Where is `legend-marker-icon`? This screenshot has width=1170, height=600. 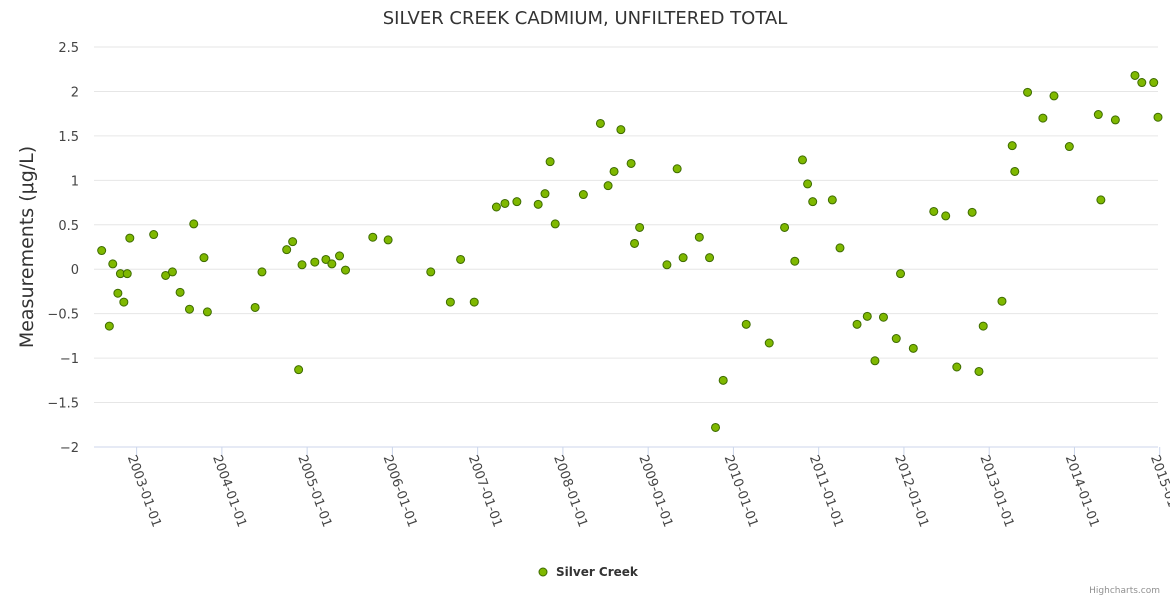
legend-marker-icon is located at coordinates (543, 572).